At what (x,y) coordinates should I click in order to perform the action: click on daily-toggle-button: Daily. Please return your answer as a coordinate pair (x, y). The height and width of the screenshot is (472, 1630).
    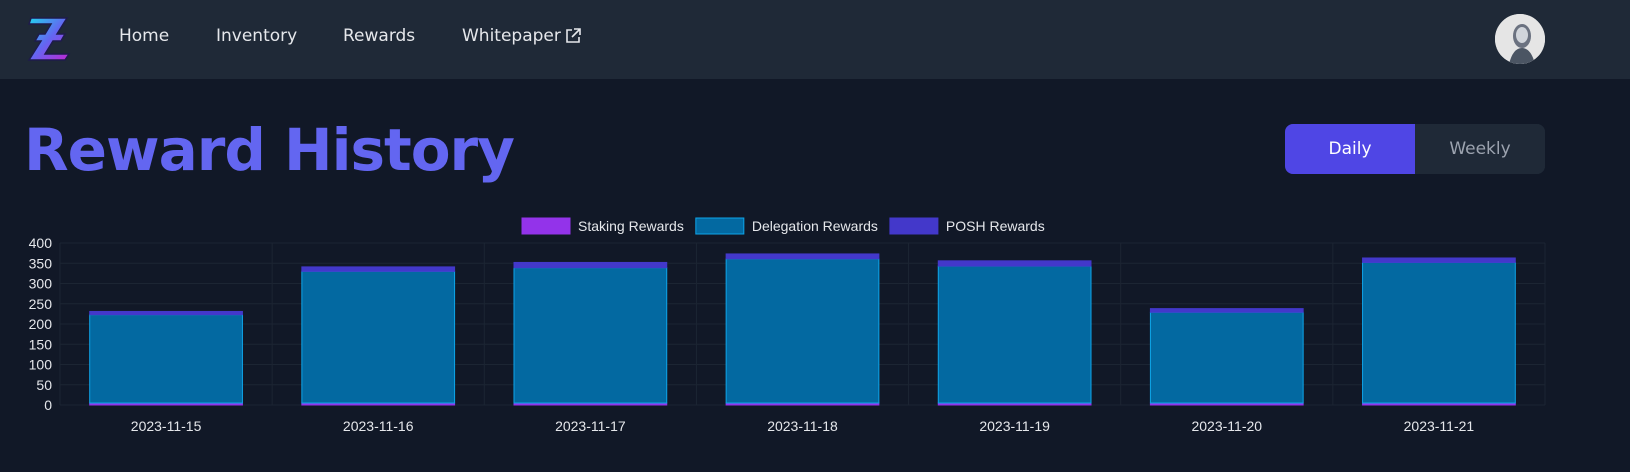
    Looking at the image, I should click on (1350, 149).